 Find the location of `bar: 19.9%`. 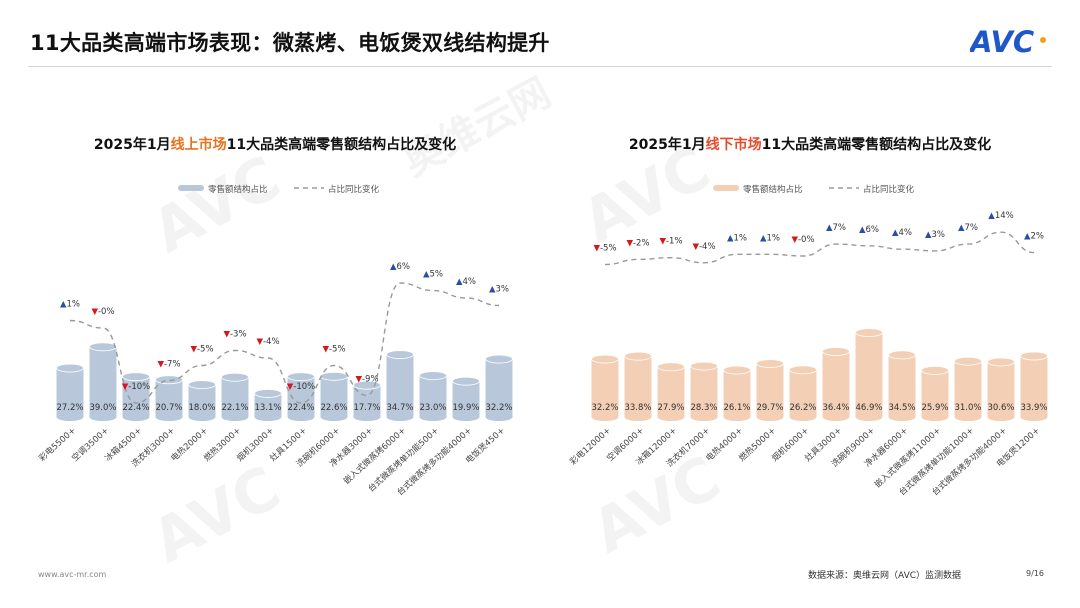

bar: 19.9% is located at coordinates (466, 398).